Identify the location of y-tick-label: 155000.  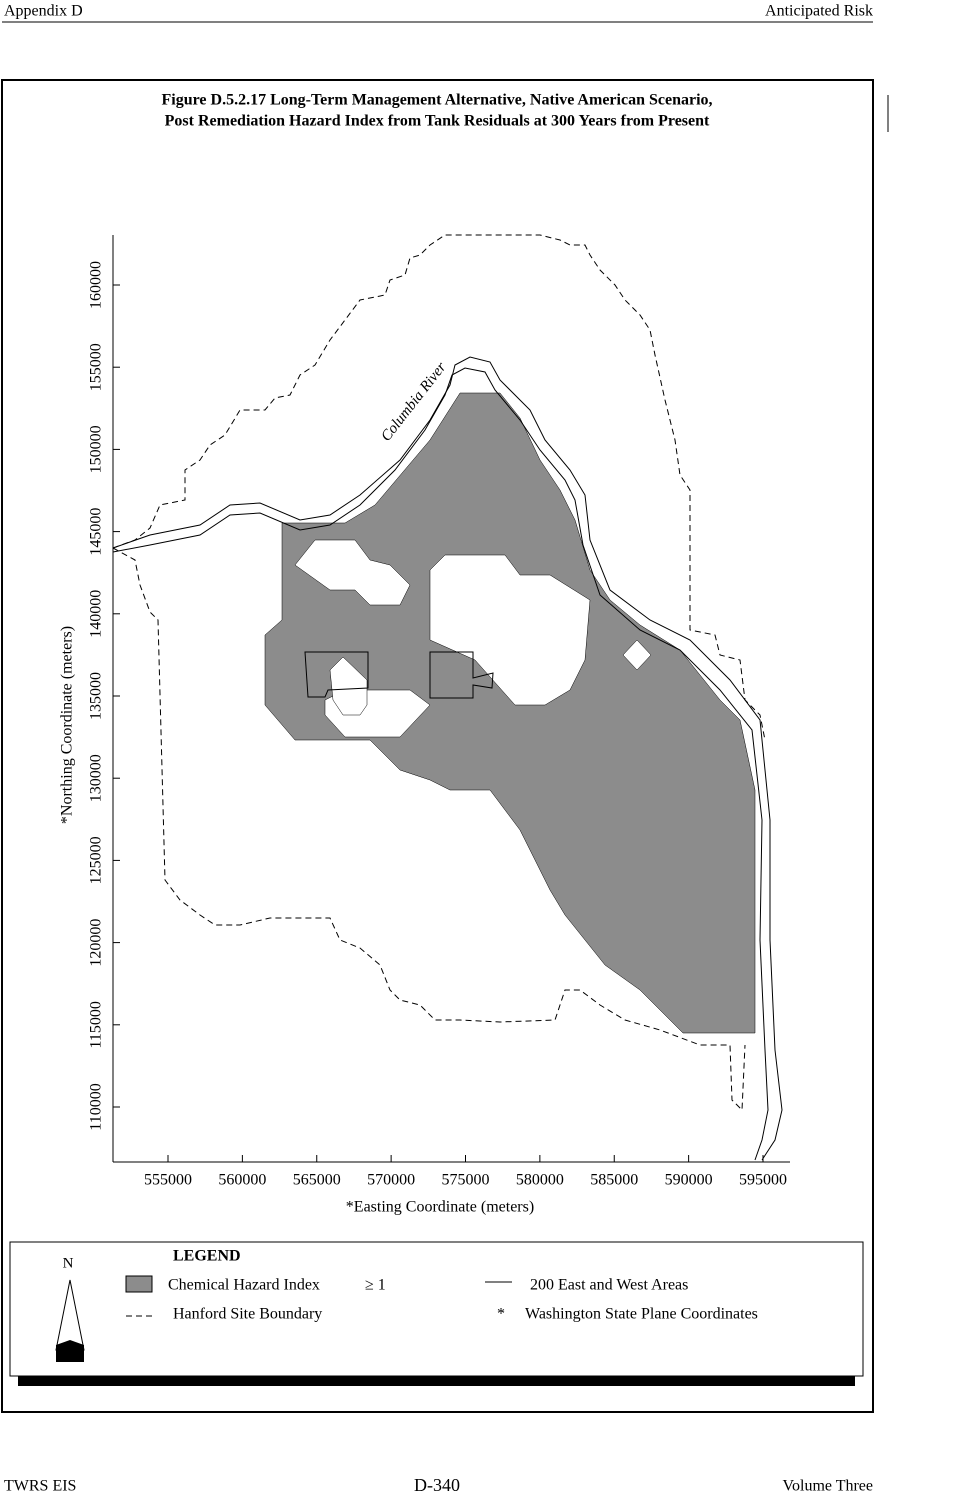
(96, 367).